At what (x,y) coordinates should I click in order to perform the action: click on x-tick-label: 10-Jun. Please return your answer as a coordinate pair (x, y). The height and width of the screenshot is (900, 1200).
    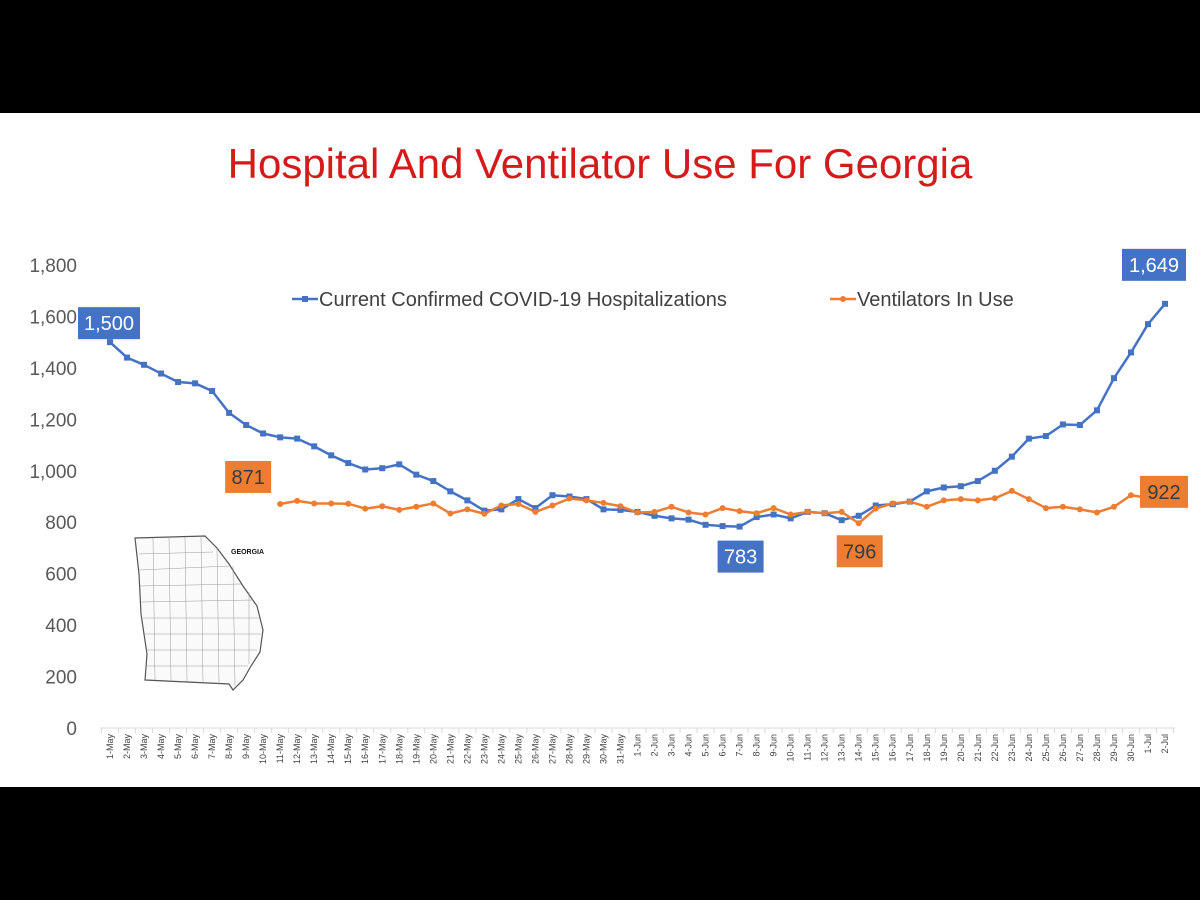
    Looking at the image, I should click on (791, 748).